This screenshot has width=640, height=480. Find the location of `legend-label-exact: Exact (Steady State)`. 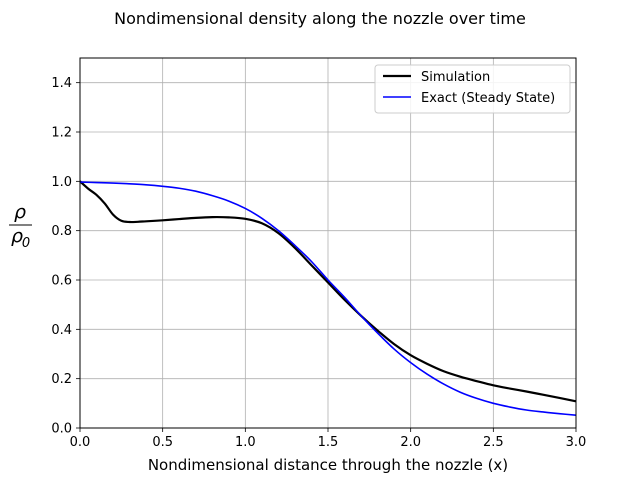

legend-label-exact: Exact (Steady State) is located at coordinates (488, 98).